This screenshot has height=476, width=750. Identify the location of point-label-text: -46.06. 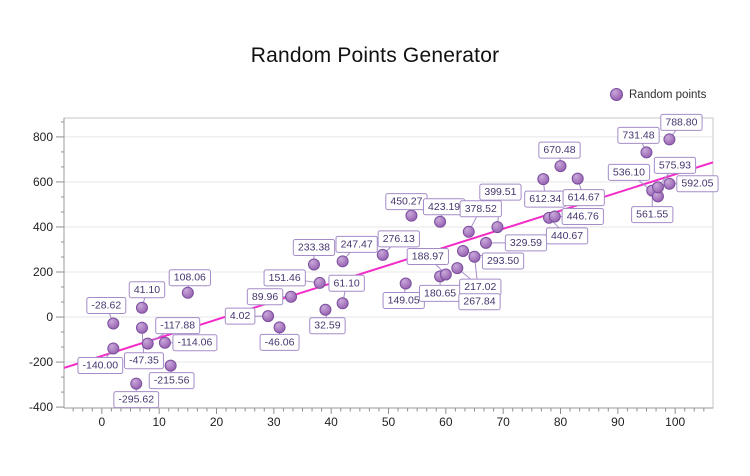
(280, 342).